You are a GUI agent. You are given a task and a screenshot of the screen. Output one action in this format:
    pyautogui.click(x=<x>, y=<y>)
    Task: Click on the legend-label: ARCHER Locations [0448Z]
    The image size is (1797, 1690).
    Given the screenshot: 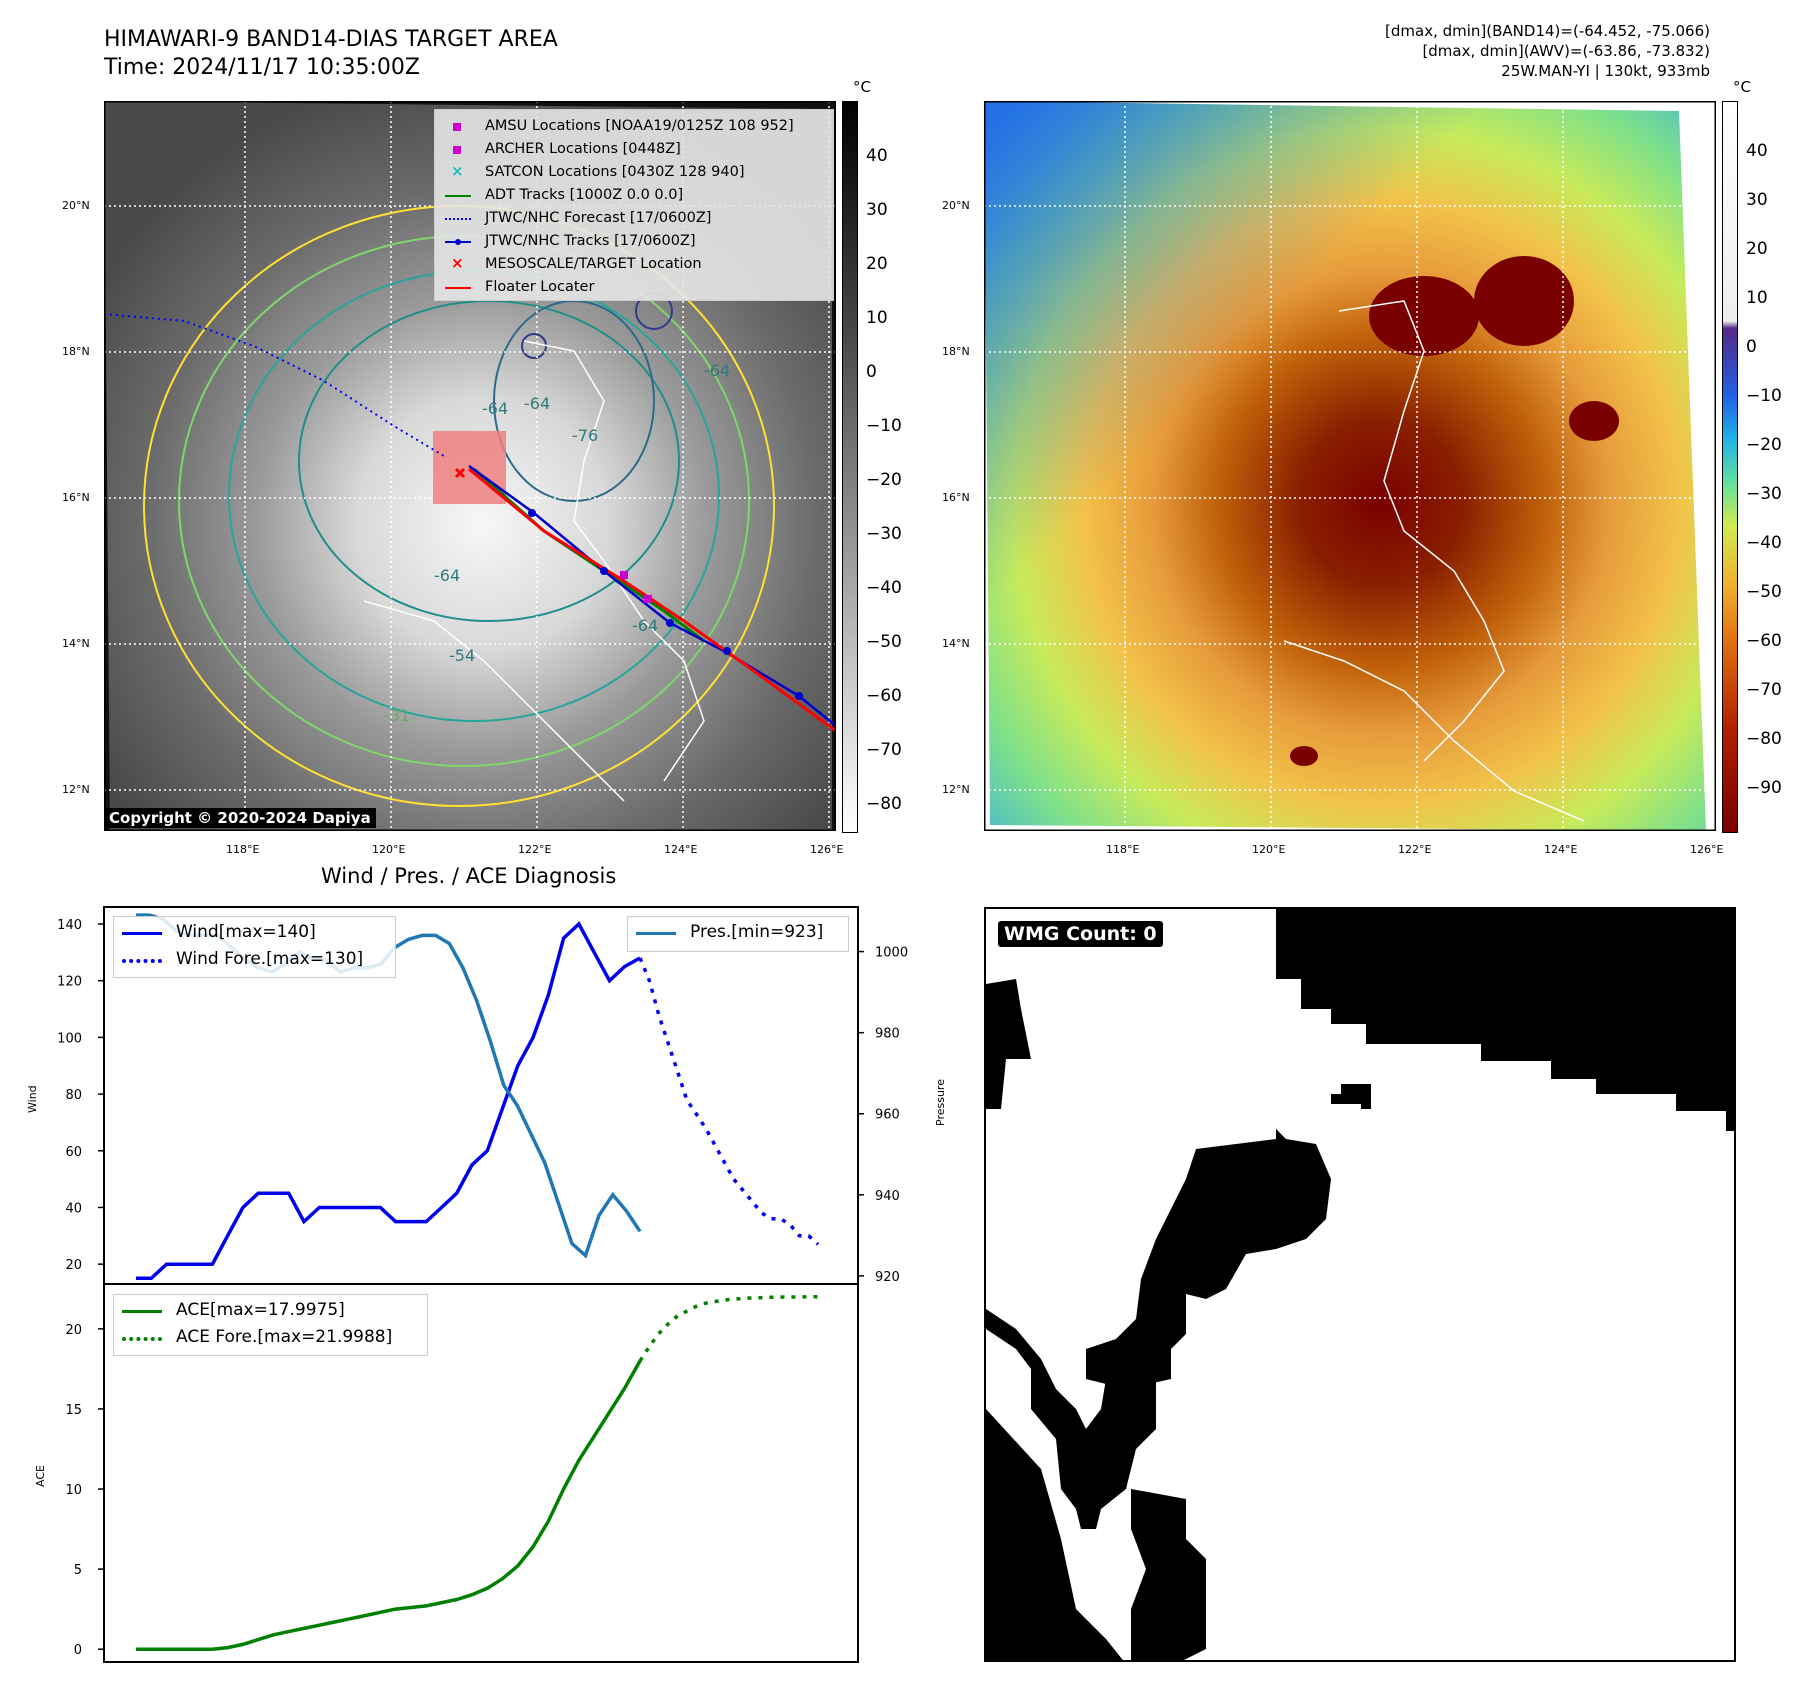 What is the action you would take?
    pyautogui.click(x=583, y=149)
    